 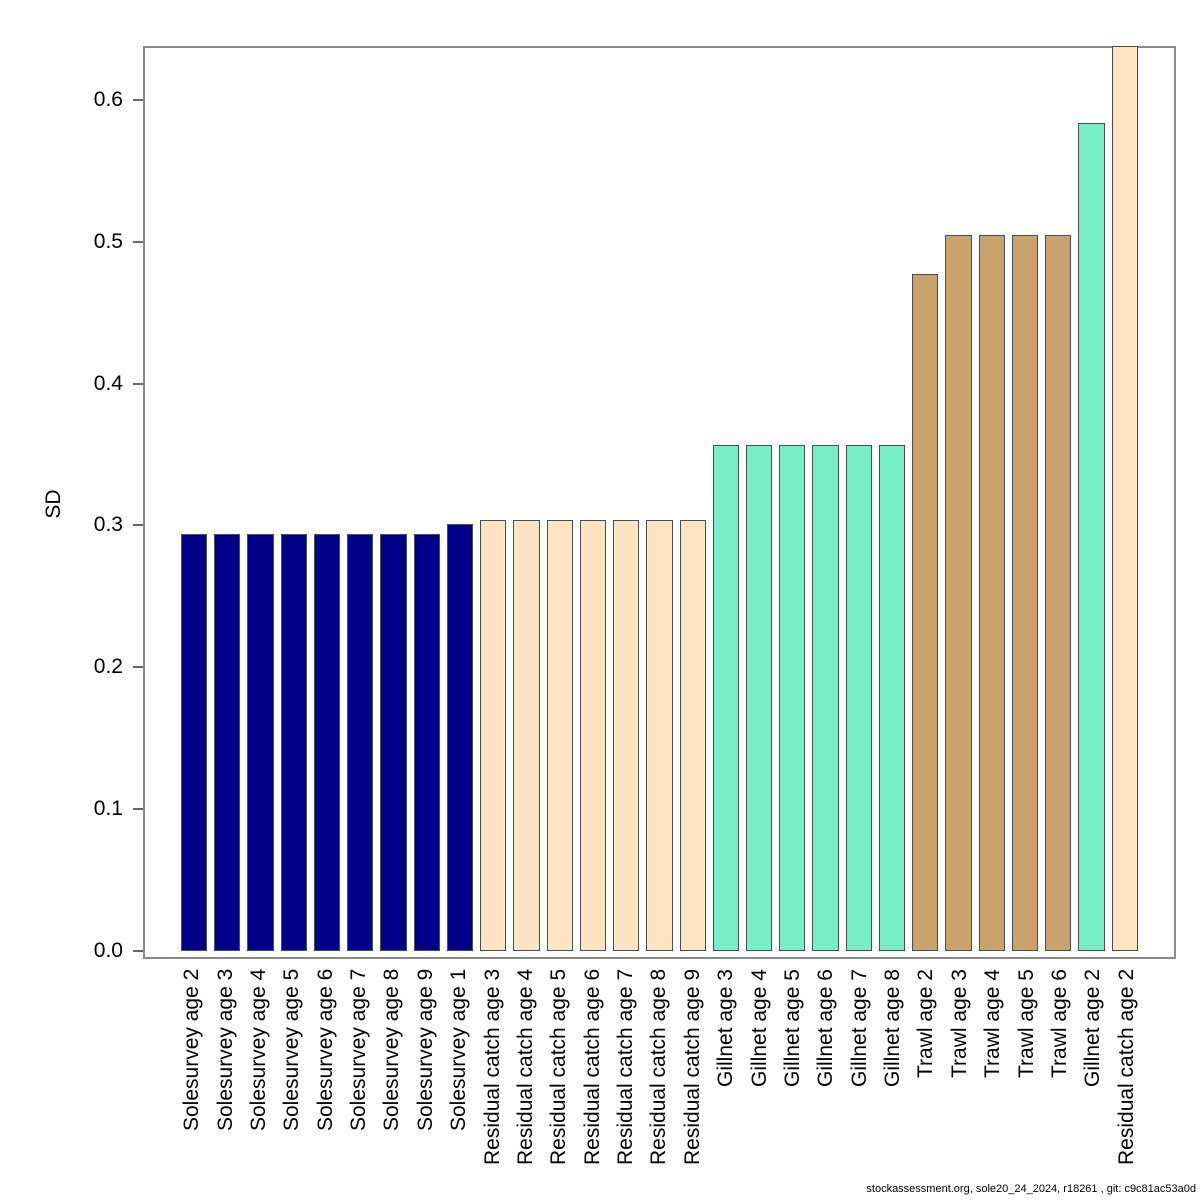 I want to click on x-tick-label: Gillnet age 3, so click(x=726, y=1028).